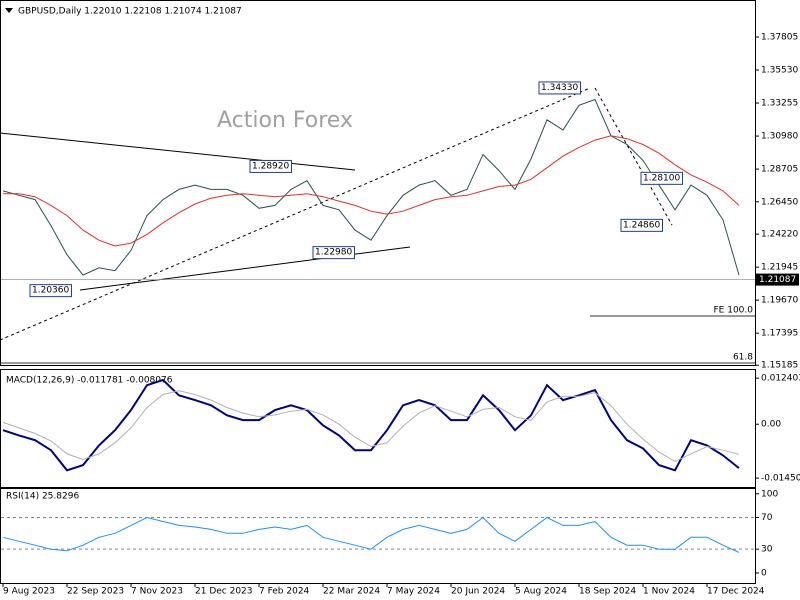 This screenshot has height=600, width=800. What do you see at coordinates (29, 592) in the screenshot?
I see `x-tick-label: 9 Aug 2023` at bounding box center [29, 592].